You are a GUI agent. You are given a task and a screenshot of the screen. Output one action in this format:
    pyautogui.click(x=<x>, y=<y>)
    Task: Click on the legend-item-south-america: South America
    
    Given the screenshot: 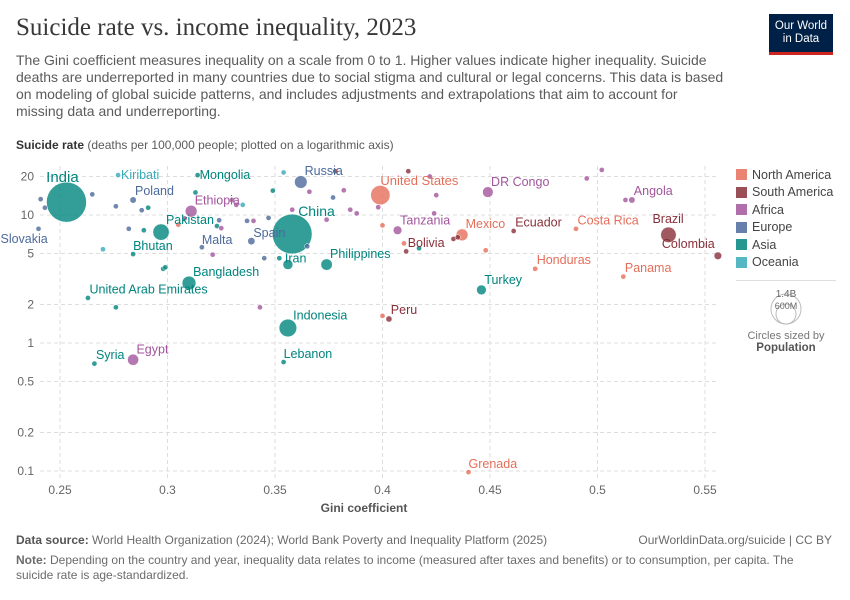 What is the action you would take?
    pyautogui.click(x=784, y=193)
    